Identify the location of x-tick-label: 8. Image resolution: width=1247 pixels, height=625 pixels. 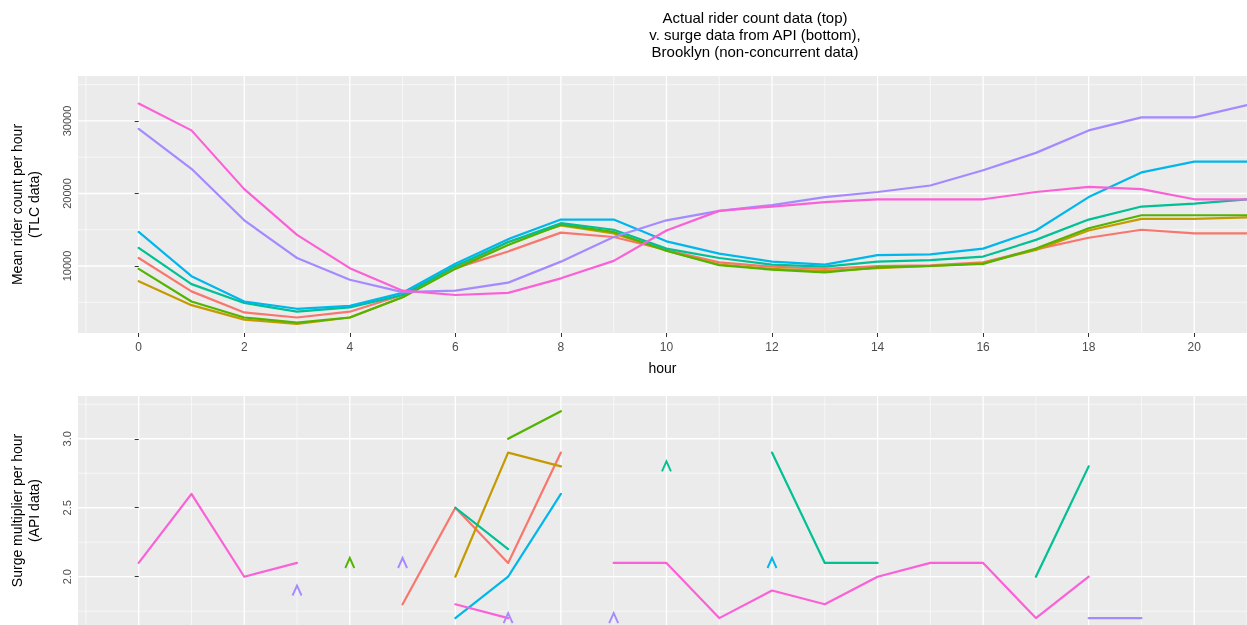
(561, 347).